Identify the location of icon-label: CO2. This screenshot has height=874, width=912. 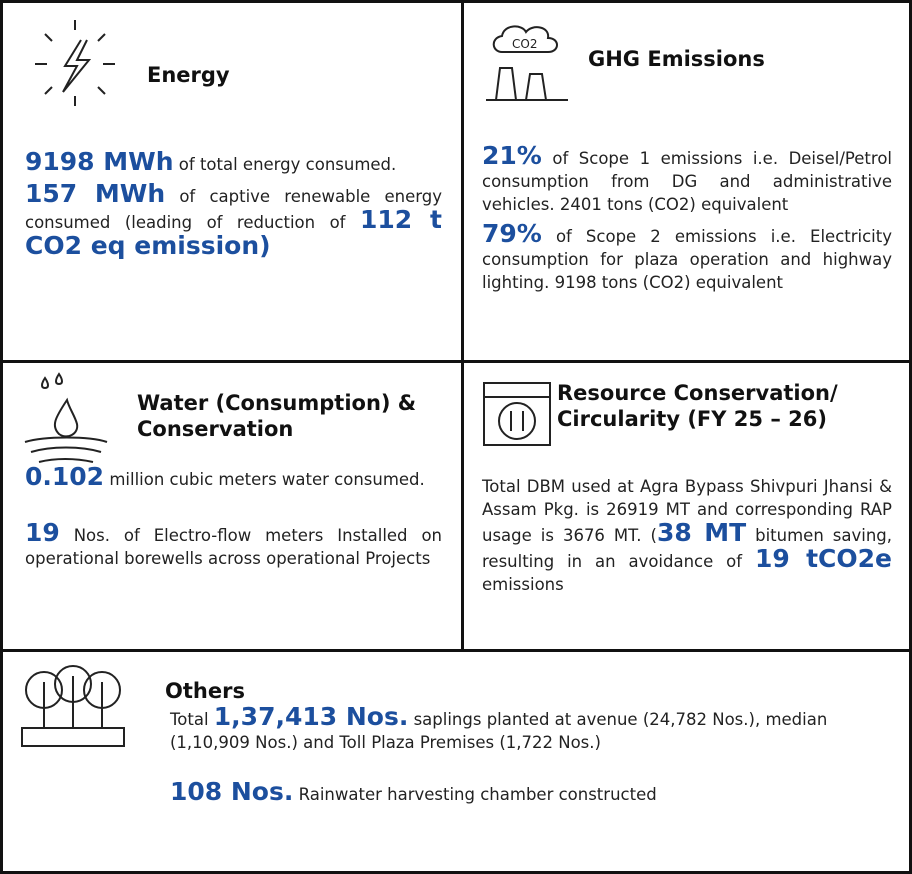
(524, 44).